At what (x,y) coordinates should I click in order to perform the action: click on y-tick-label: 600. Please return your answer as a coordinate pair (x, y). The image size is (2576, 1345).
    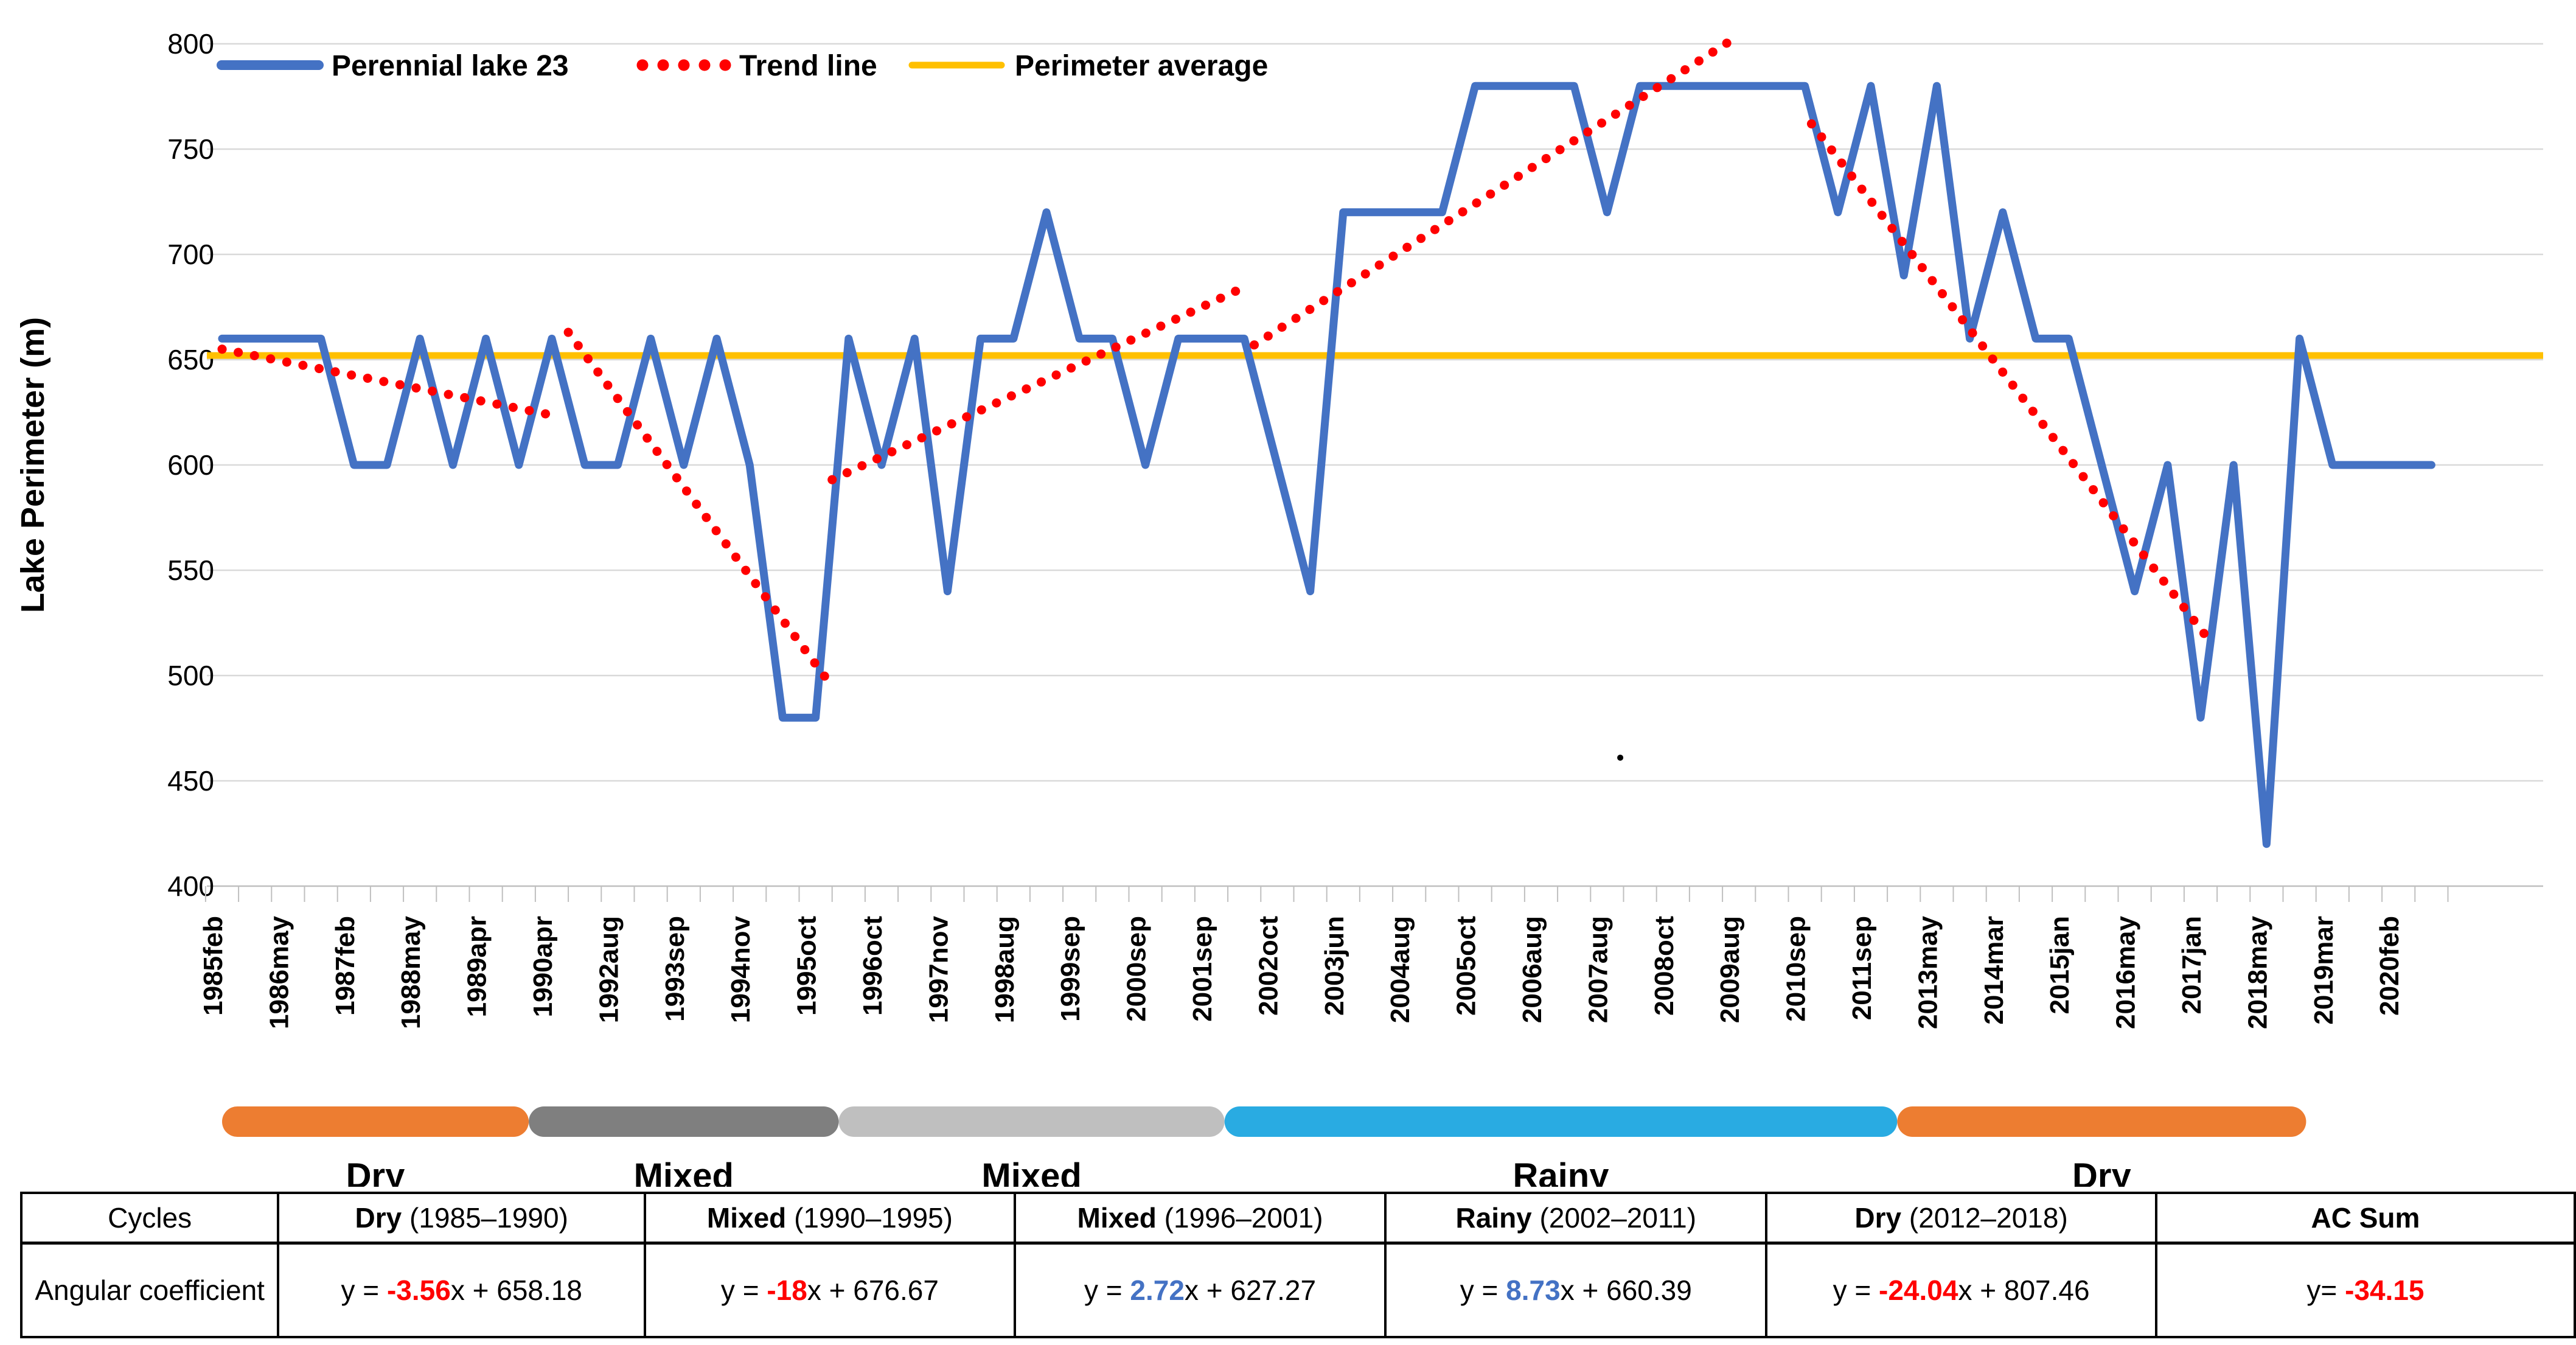
    Looking at the image, I should click on (190, 465).